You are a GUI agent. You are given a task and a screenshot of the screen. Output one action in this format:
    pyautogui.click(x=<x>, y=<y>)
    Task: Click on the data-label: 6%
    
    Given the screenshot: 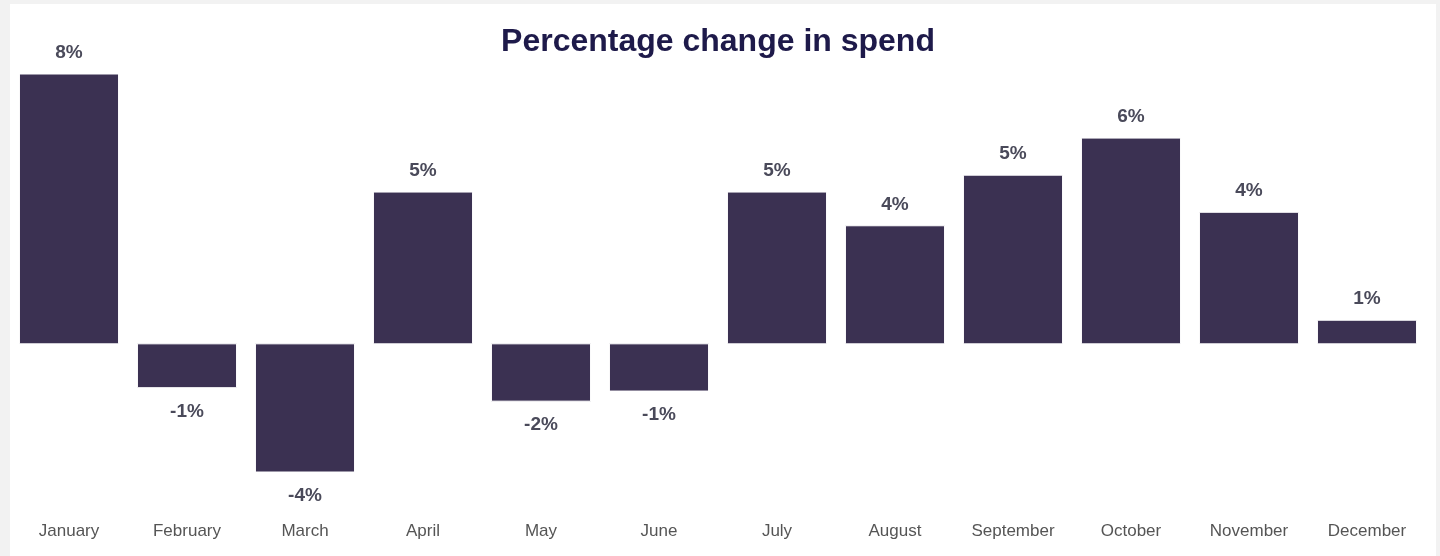 What is the action you would take?
    pyautogui.click(x=1131, y=116)
    